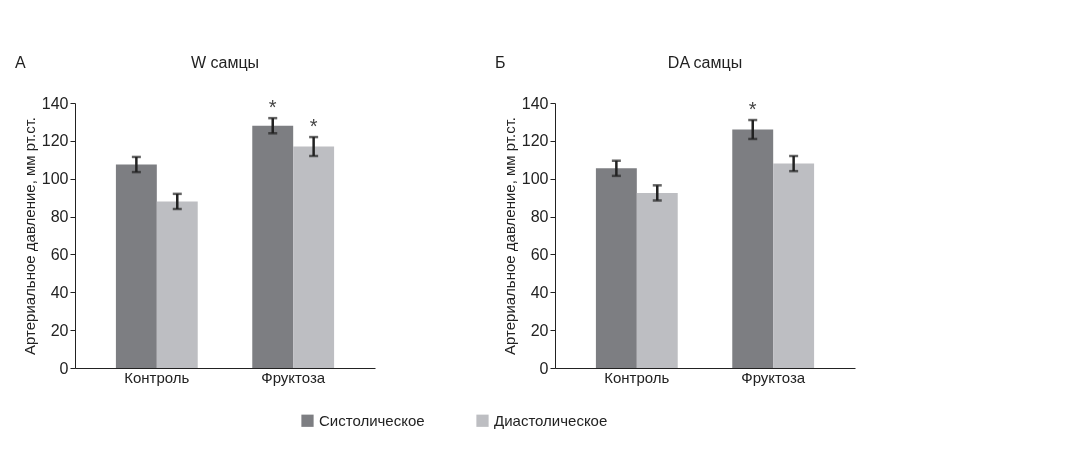  Describe the element at coordinates (20, 62) in the screenshot. I see `text: А` at that location.